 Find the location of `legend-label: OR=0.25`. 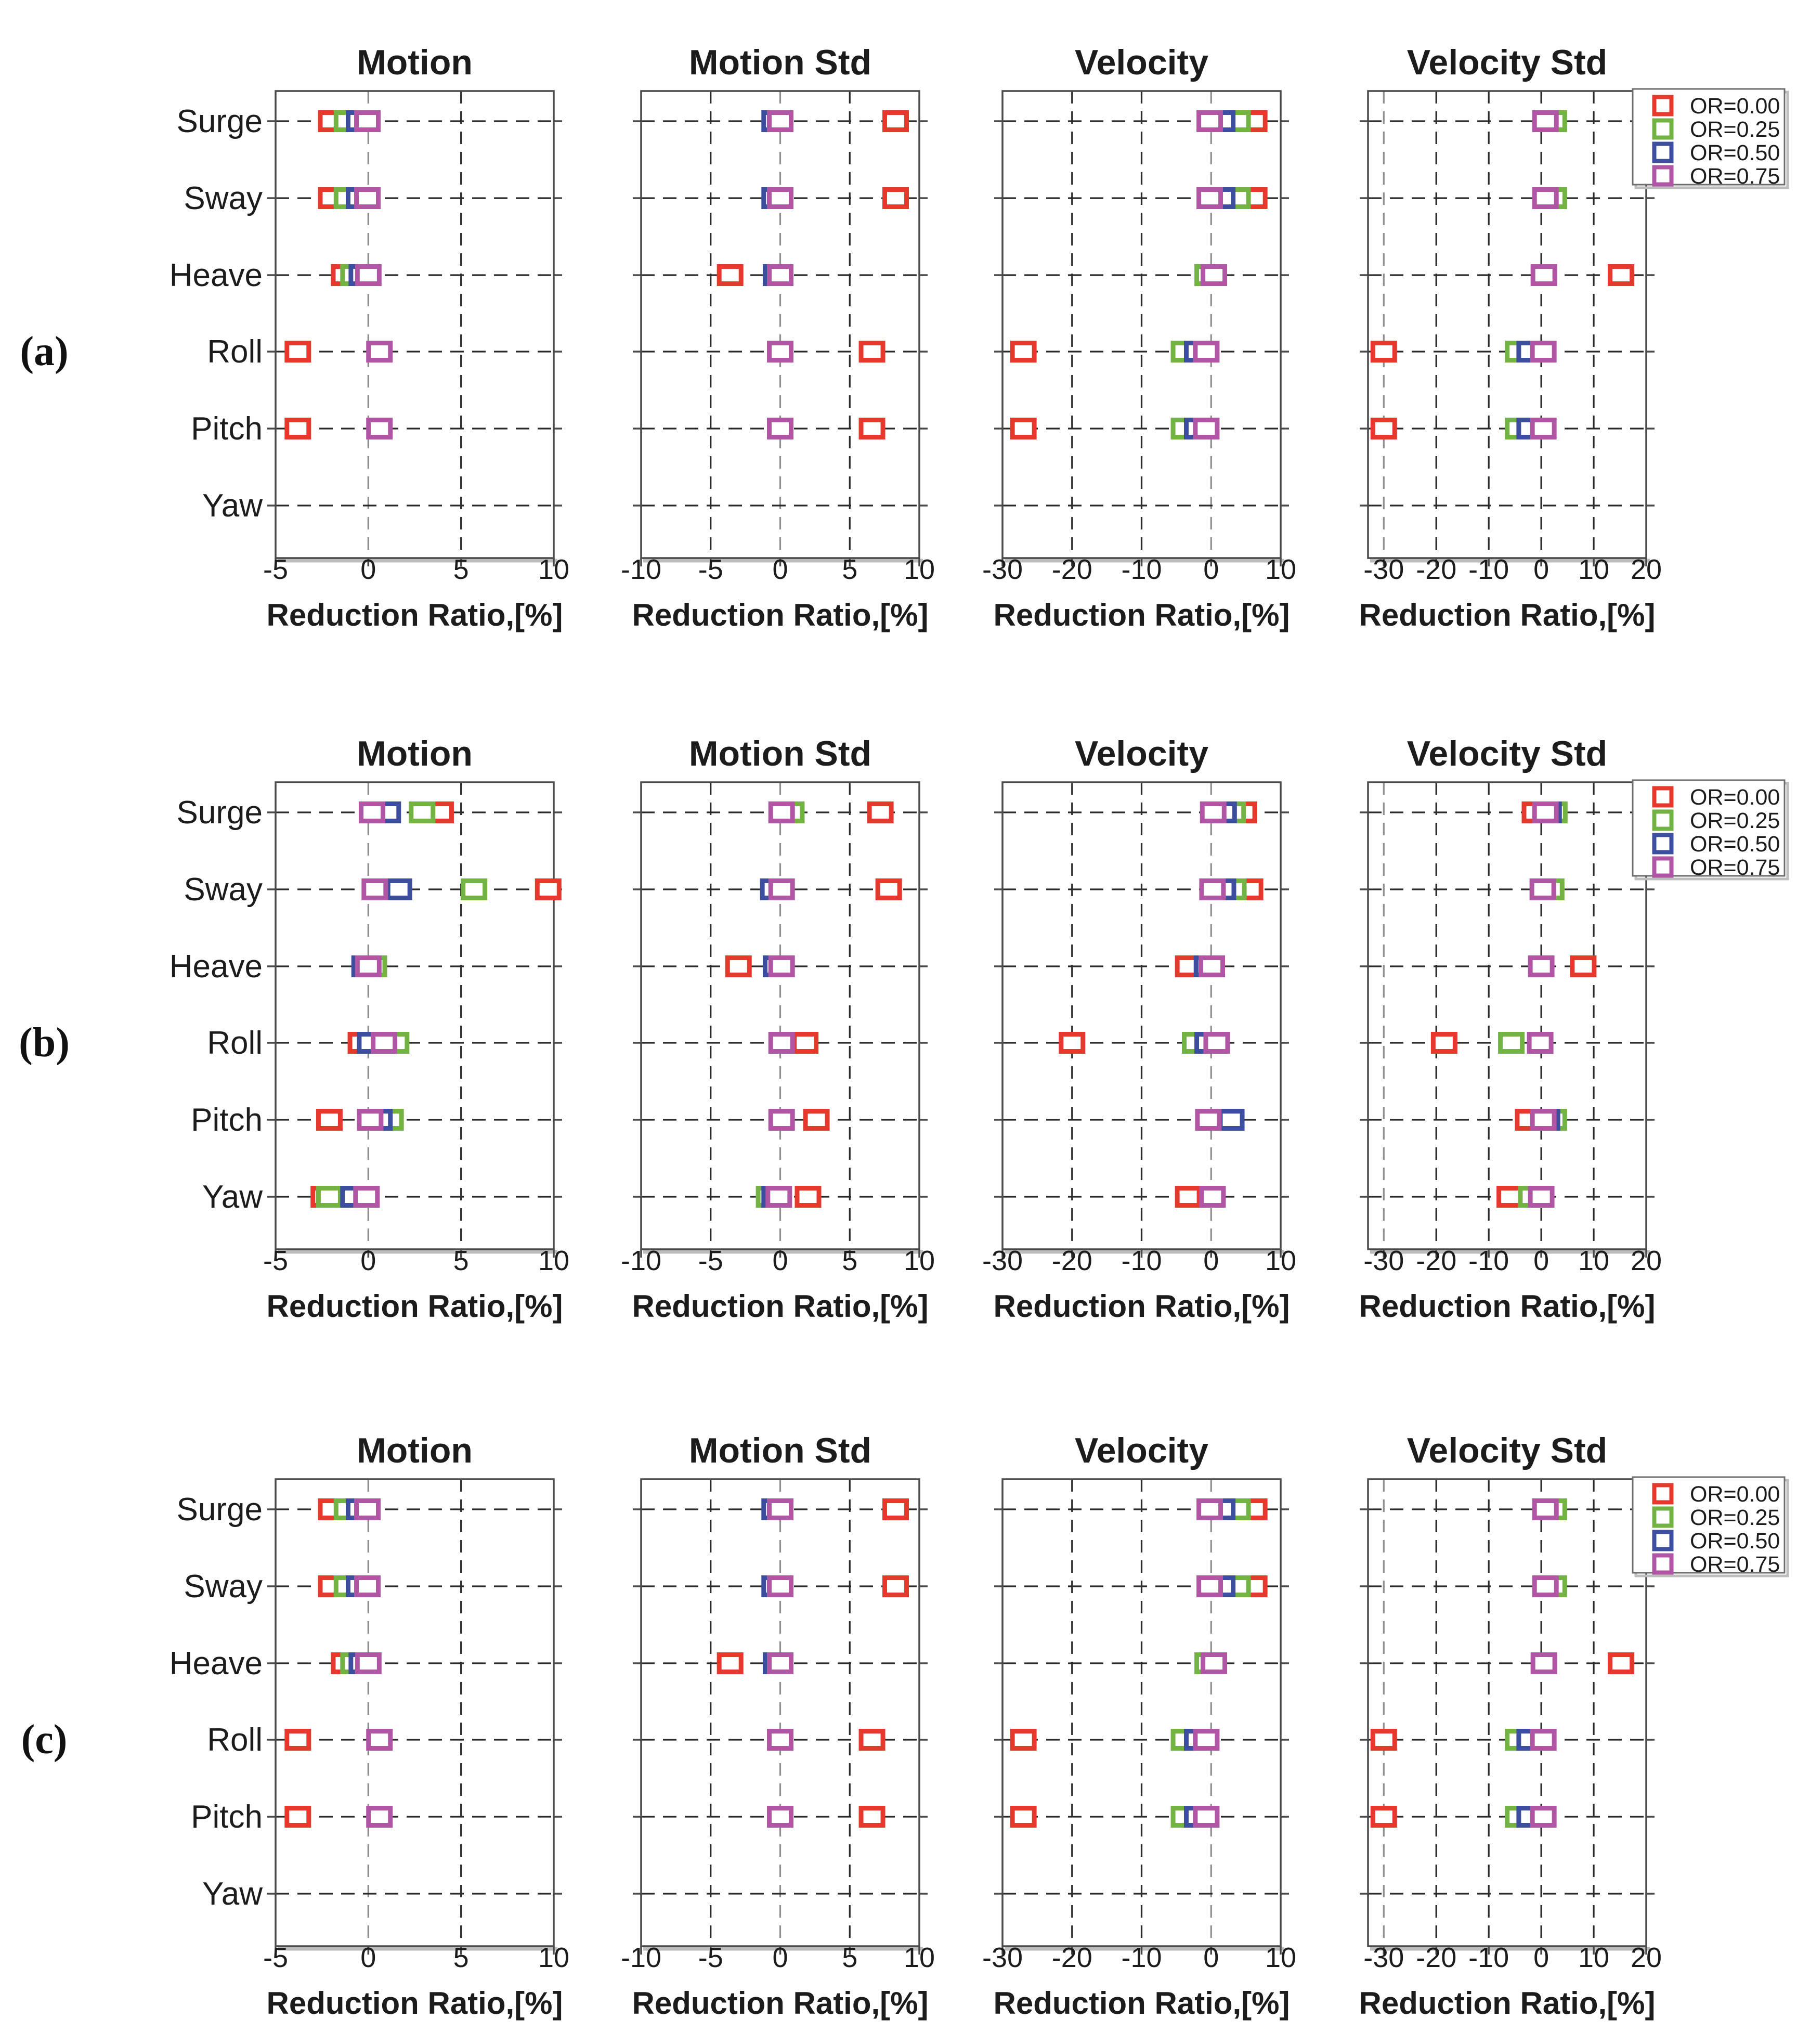

legend-label: OR=0.25 is located at coordinates (1735, 1517).